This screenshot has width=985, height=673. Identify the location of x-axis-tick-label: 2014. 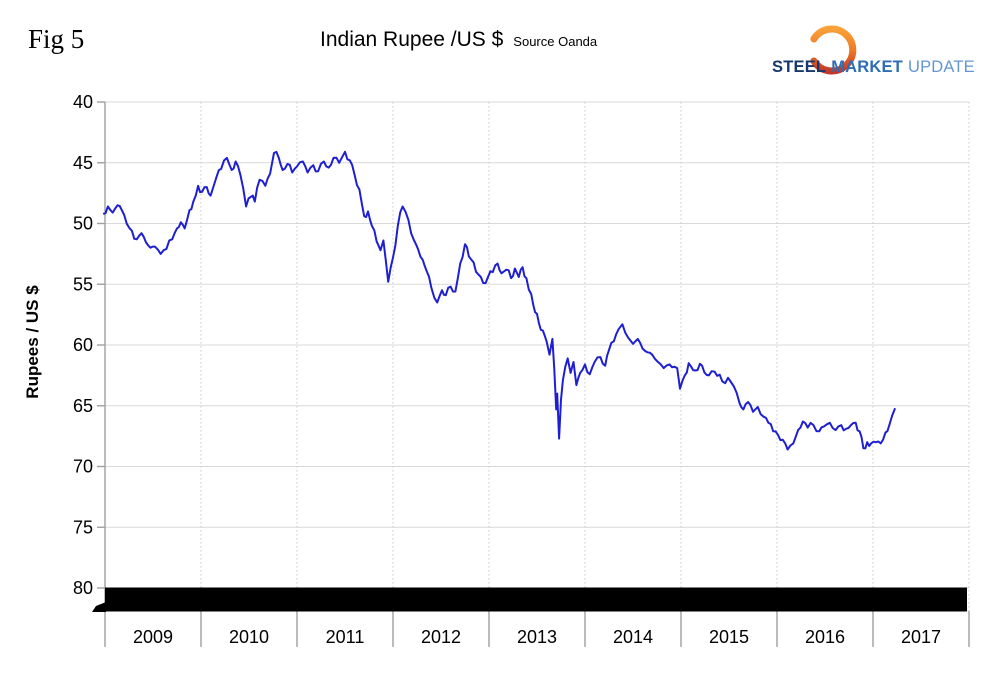
(633, 637).